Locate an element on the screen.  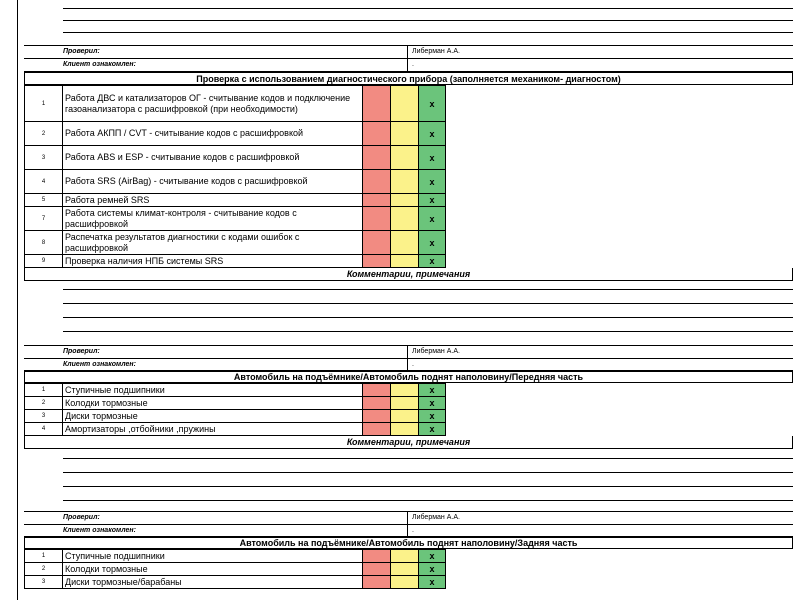
row-number: 9 is located at coordinates (43, 261).